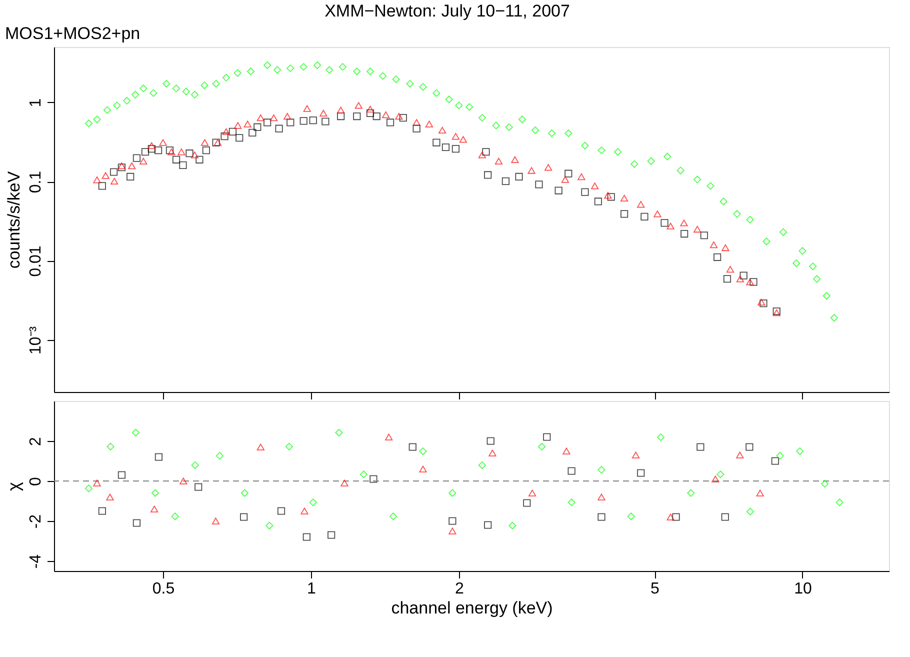  What do you see at coordinates (655, 589) in the screenshot?
I see `x-tick-label: 5` at bounding box center [655, 589].